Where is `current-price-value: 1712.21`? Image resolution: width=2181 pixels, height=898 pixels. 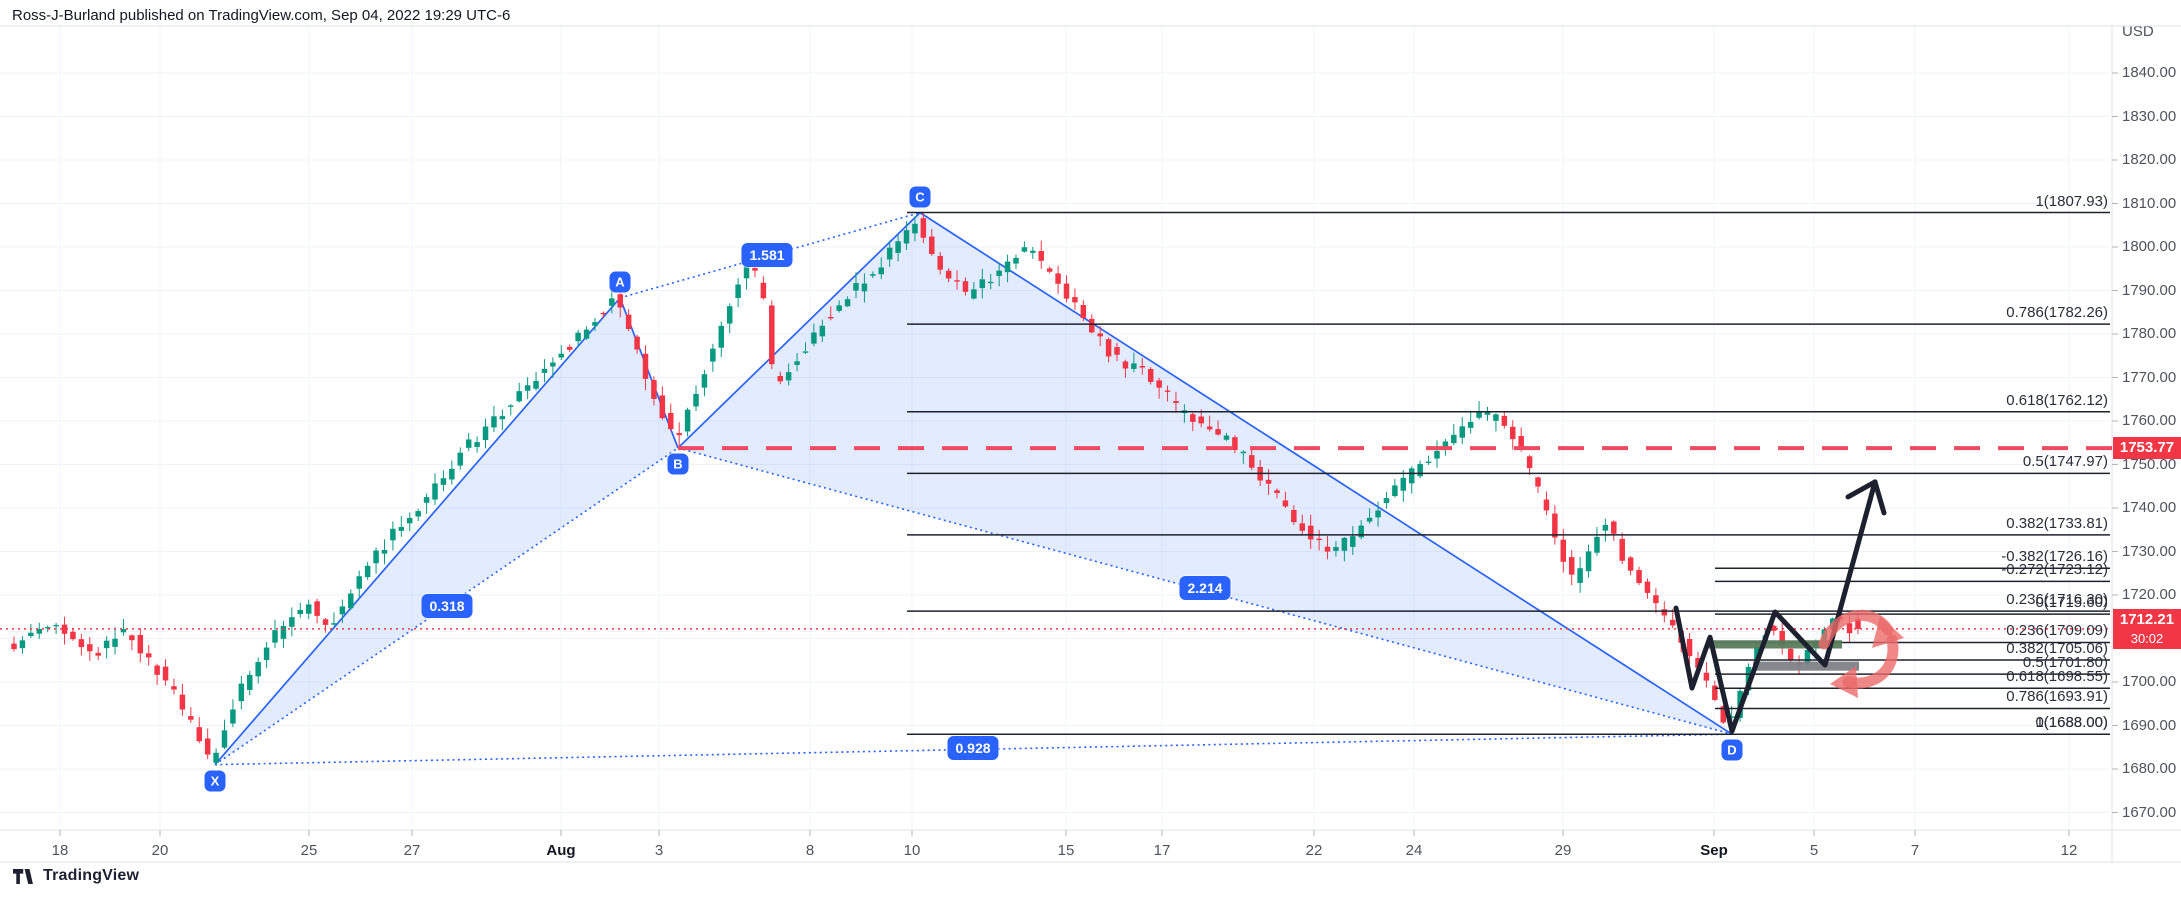 current-price-value: 1712.21 is located at coordinates (2147, 619).